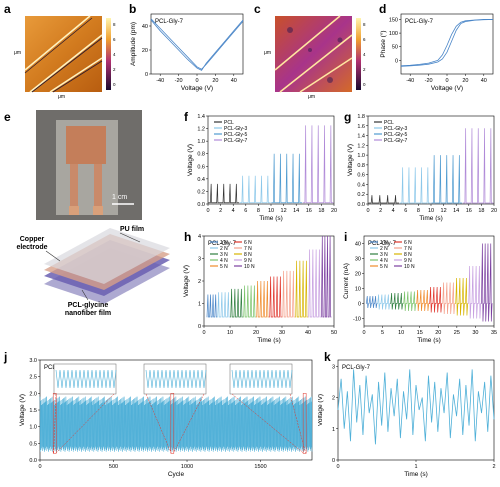 This screenshot has height=487, width=500. Describe the element at coordinates (201, 180) in the screenshot. I see `y-tick-label: 0.4` at that location.